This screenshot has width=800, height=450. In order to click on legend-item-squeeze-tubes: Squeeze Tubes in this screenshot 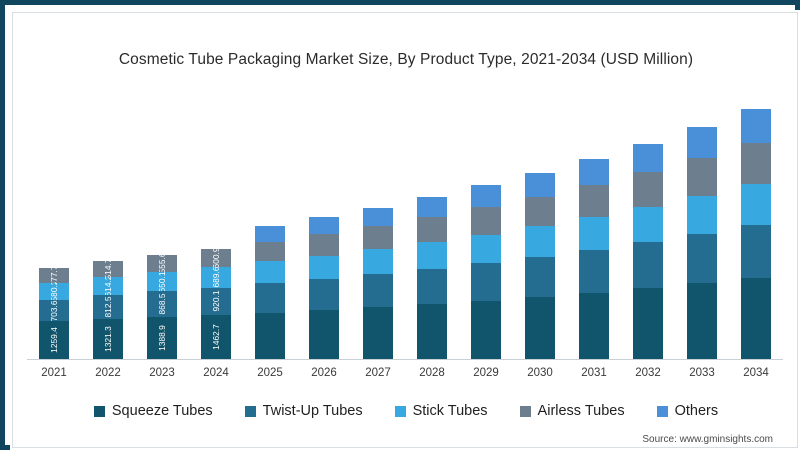, I will do `click(153, 411)`.